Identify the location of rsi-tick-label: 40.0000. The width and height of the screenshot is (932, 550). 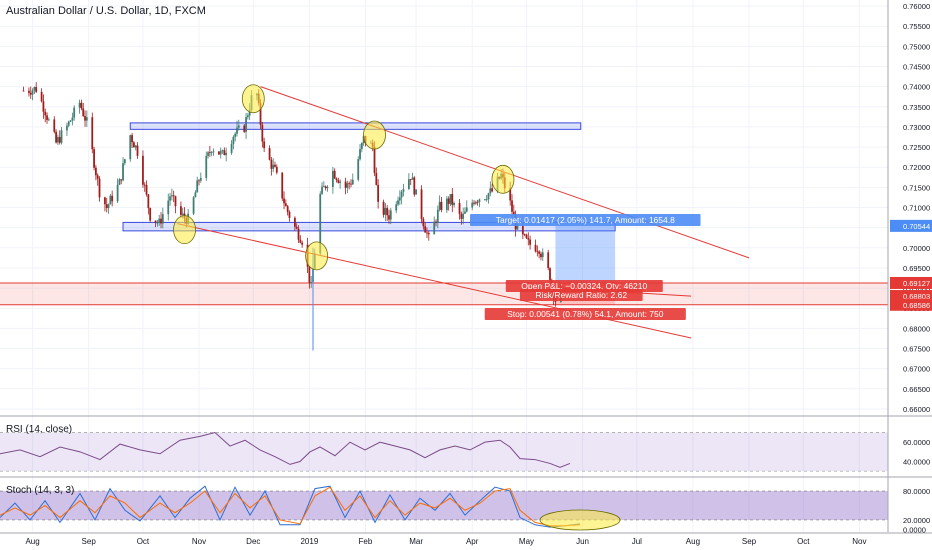
(916, 462).